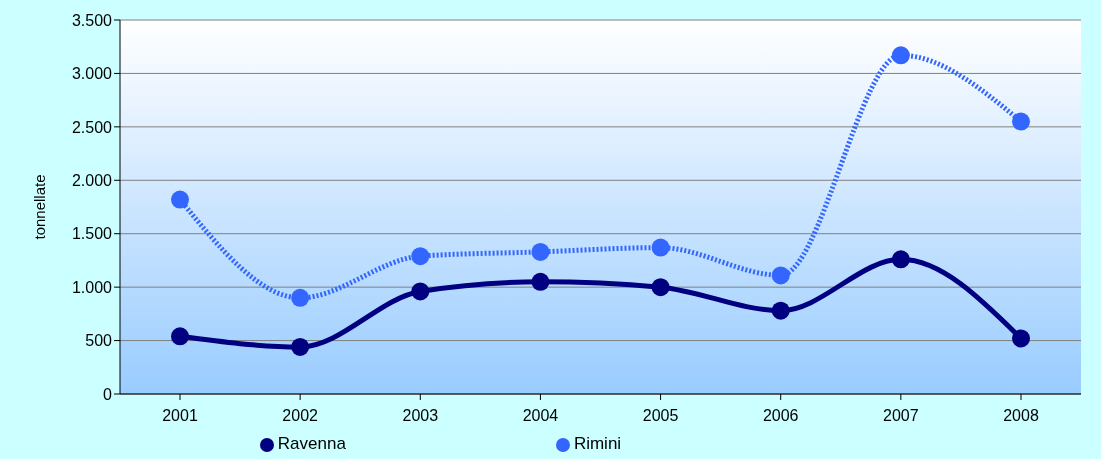 This screenshot has width=1101, height=459. Describe the element at coordinates (901, 416) in the screenshot. I see `x-tick-label: 2007` at that location.